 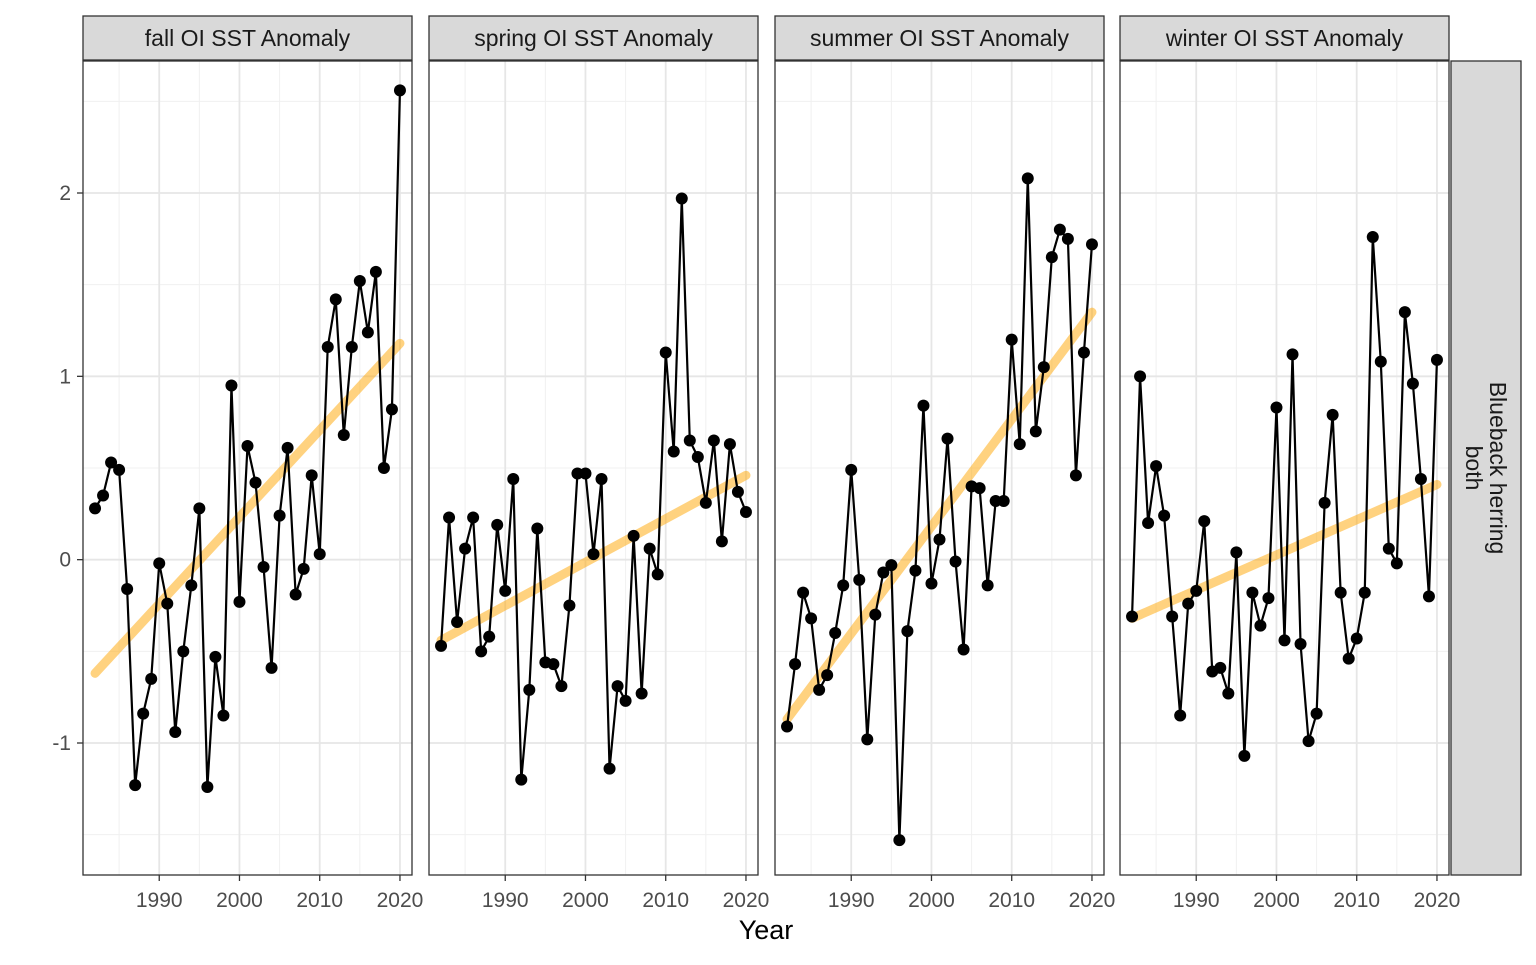 I want to click on y-tick-label: -1, so click(x=61, y=743).